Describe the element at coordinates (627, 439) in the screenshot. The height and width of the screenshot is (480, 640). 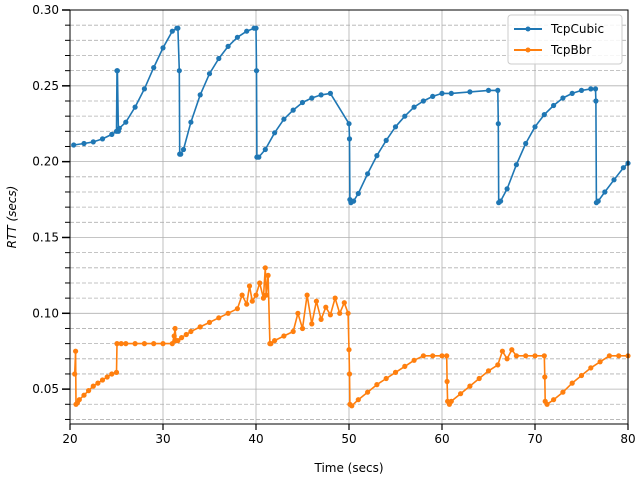
I see `x-tick-label: 80` at that location.